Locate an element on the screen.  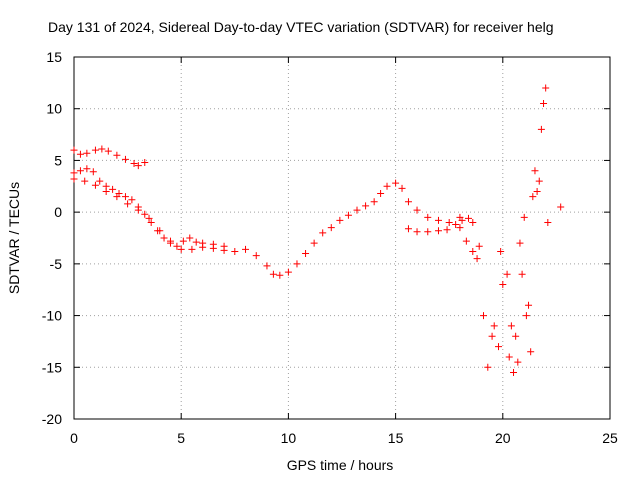
x-tick-label: 0 is located at coordinates (74, 438).